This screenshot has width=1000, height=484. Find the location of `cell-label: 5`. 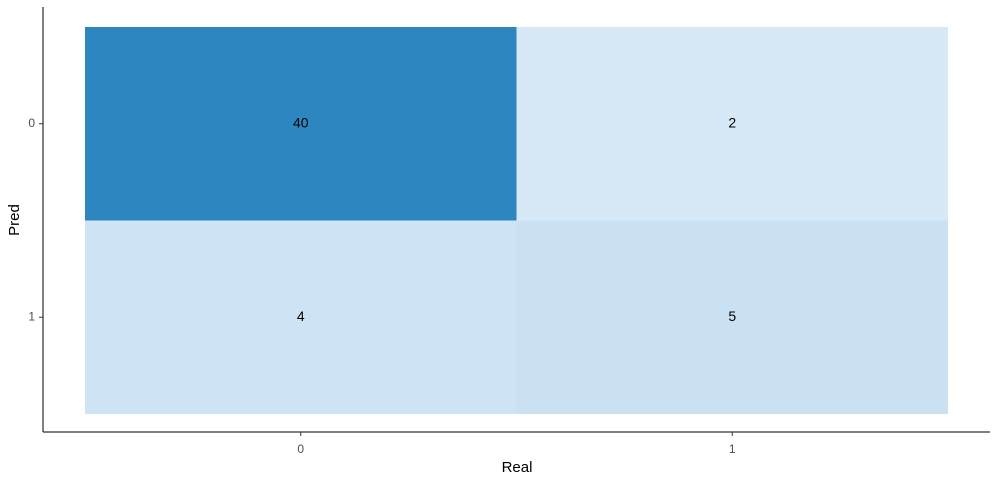

cell-label: 5 is located at coordinates (732, 316).